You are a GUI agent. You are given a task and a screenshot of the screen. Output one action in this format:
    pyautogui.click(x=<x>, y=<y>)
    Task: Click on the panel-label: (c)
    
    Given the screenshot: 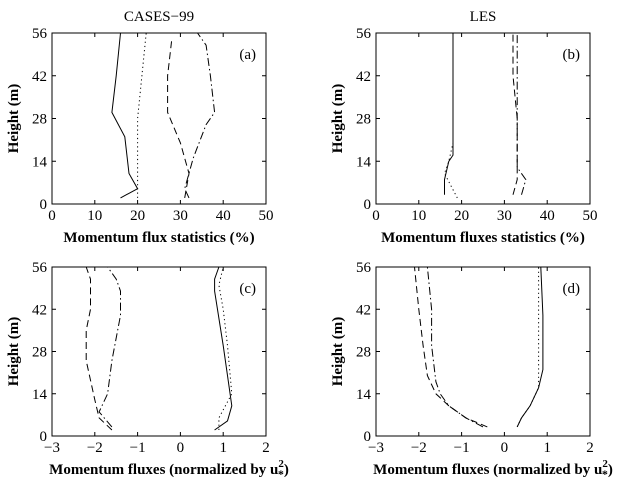 What is the action you would take?
    pyautogui.click(x=247, y=289)
    